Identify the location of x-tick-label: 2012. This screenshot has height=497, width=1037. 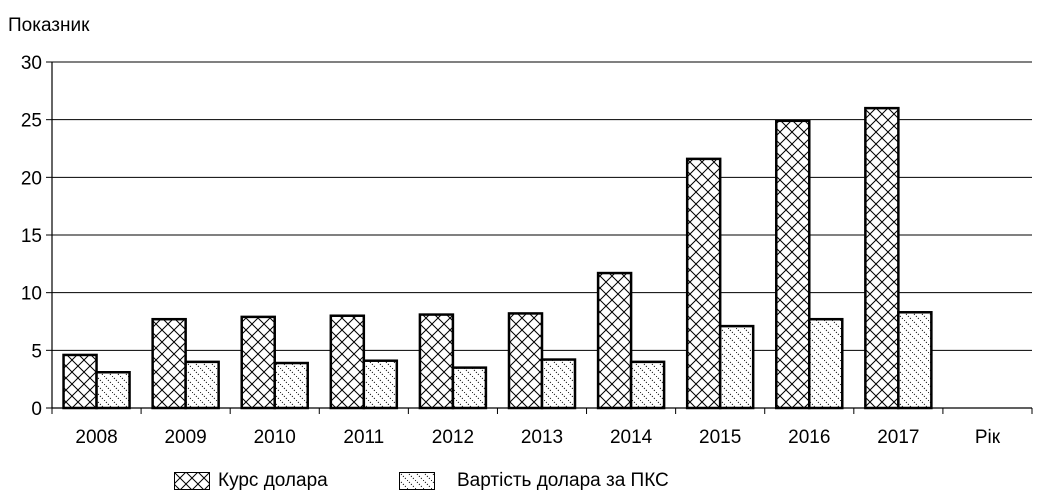
(453, 437).